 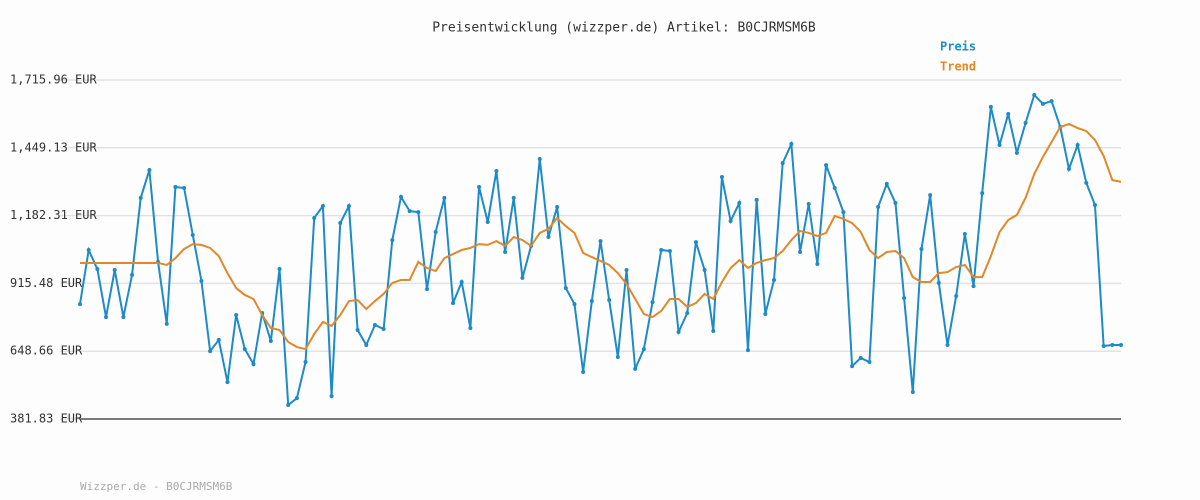 What do you see at coordinates (53, 215) in the screenshot?
I see `y-tick-label: 1,182.31 EUR` at bounding box center [53, 215].